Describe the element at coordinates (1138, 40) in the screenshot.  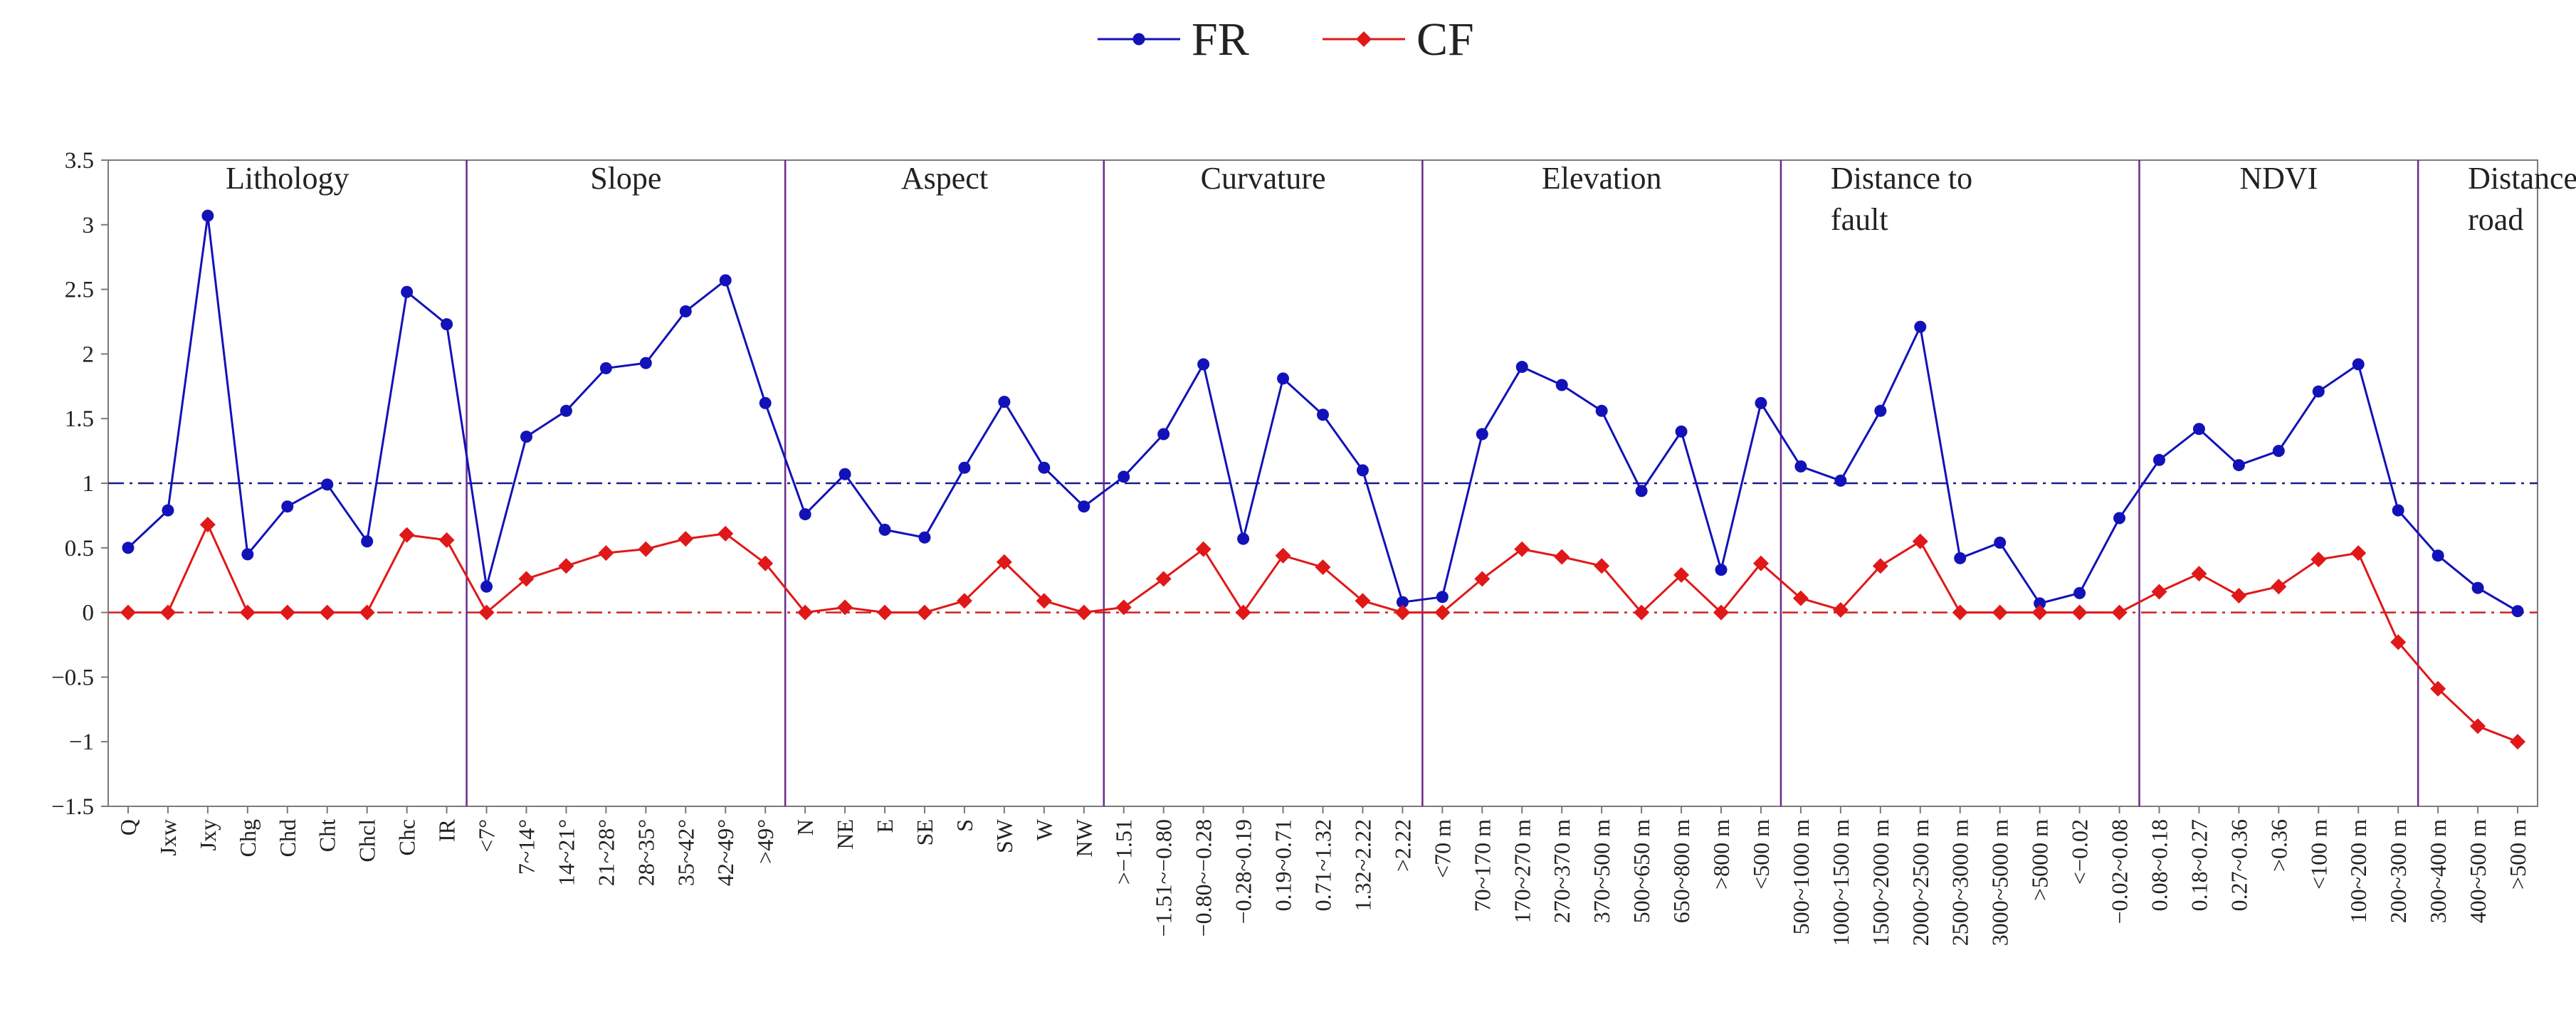
I see `legend-marker-fr` at that location.